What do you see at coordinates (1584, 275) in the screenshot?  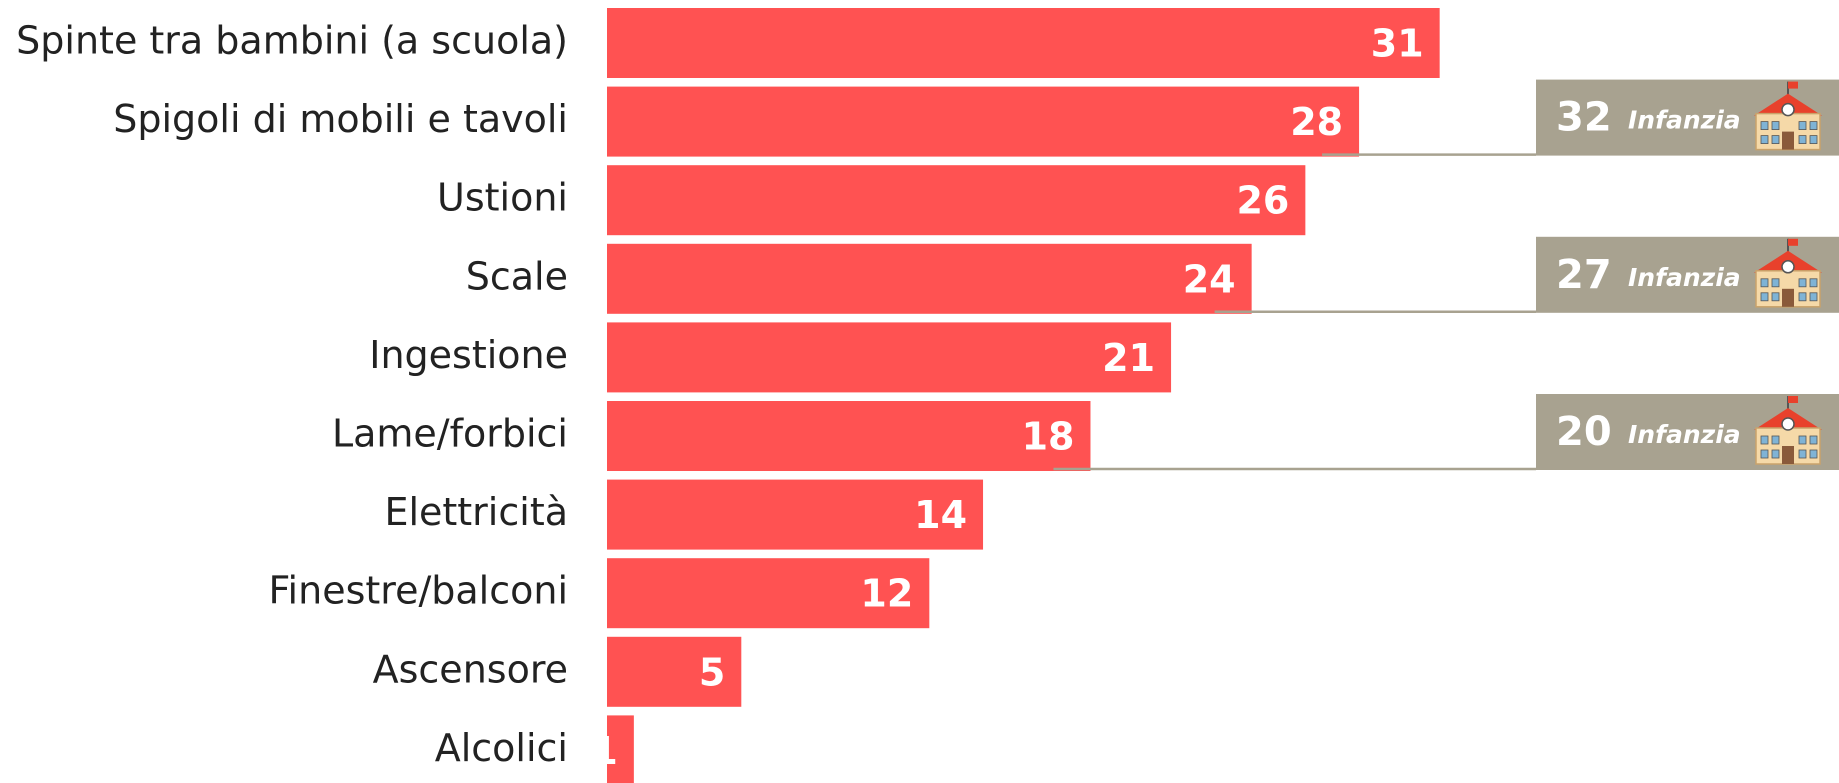 I see `annotation-value: 27` at bounding box center [1584, 275].